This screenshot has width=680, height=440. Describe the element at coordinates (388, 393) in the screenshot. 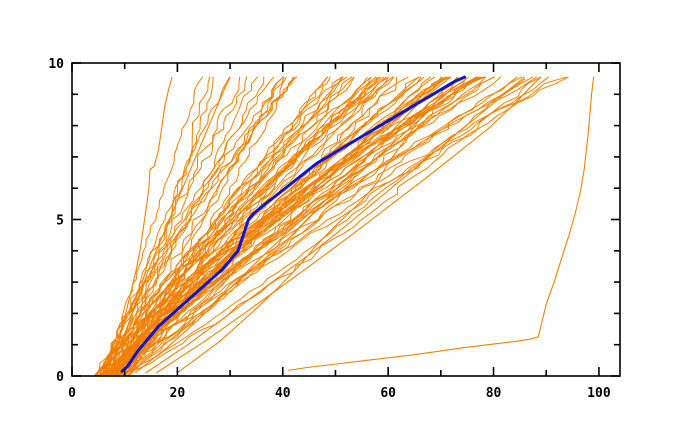

I see `svg-text: 60` at that location.